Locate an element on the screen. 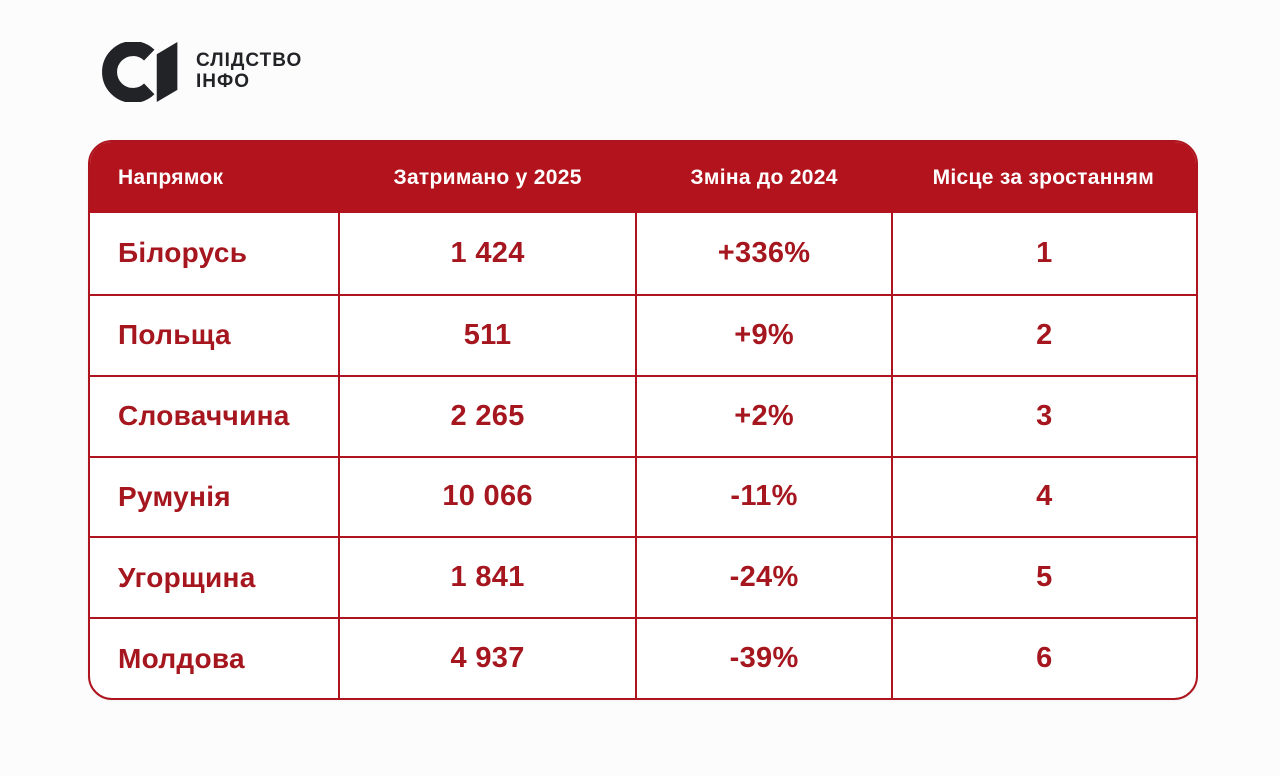 This screenshot has width=1280, height=776. si-logo-icon is located at coordinates (140, 72).